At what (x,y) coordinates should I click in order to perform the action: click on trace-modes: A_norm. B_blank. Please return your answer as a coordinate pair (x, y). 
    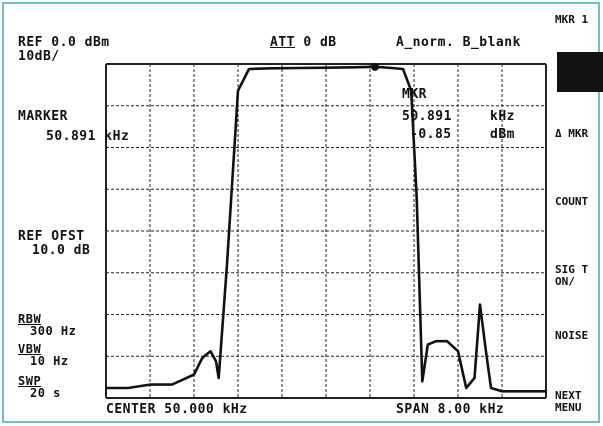
    Looking at the image, I should click on (458, 42).